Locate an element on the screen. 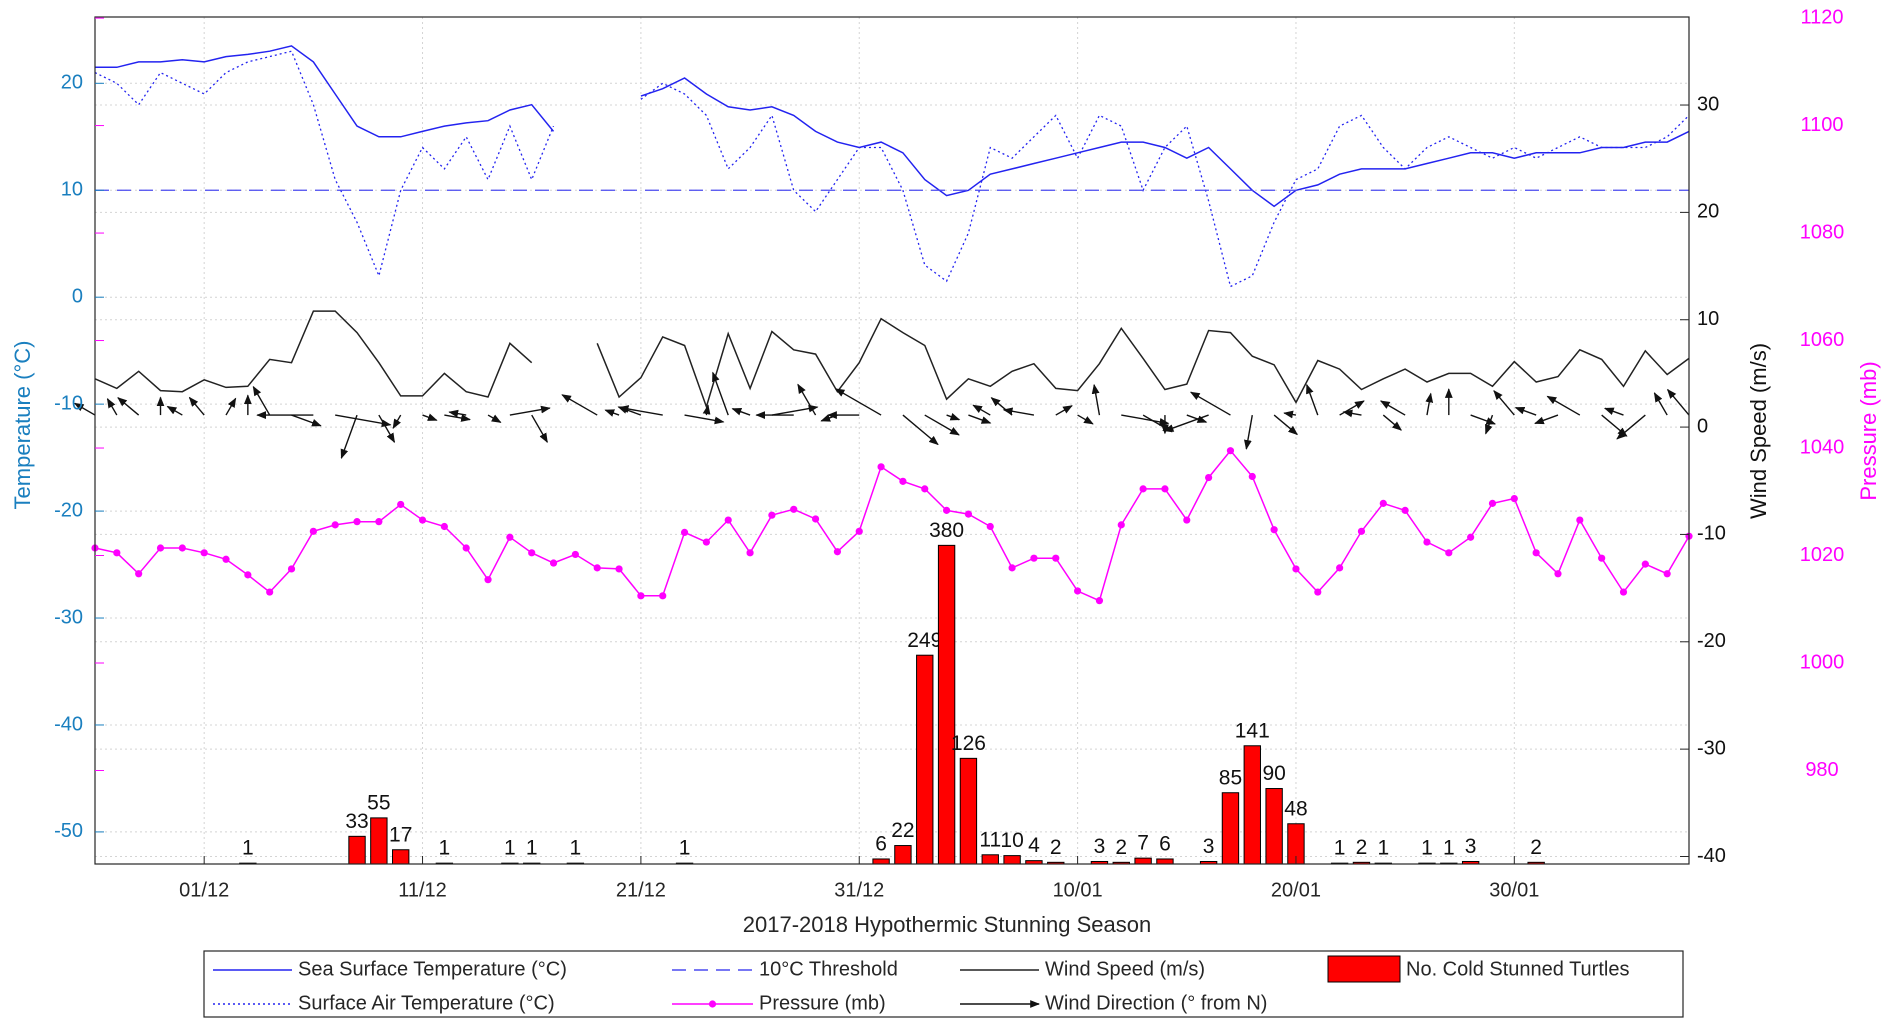  y-tick-label: 0 is located at coordinates (77, 296).